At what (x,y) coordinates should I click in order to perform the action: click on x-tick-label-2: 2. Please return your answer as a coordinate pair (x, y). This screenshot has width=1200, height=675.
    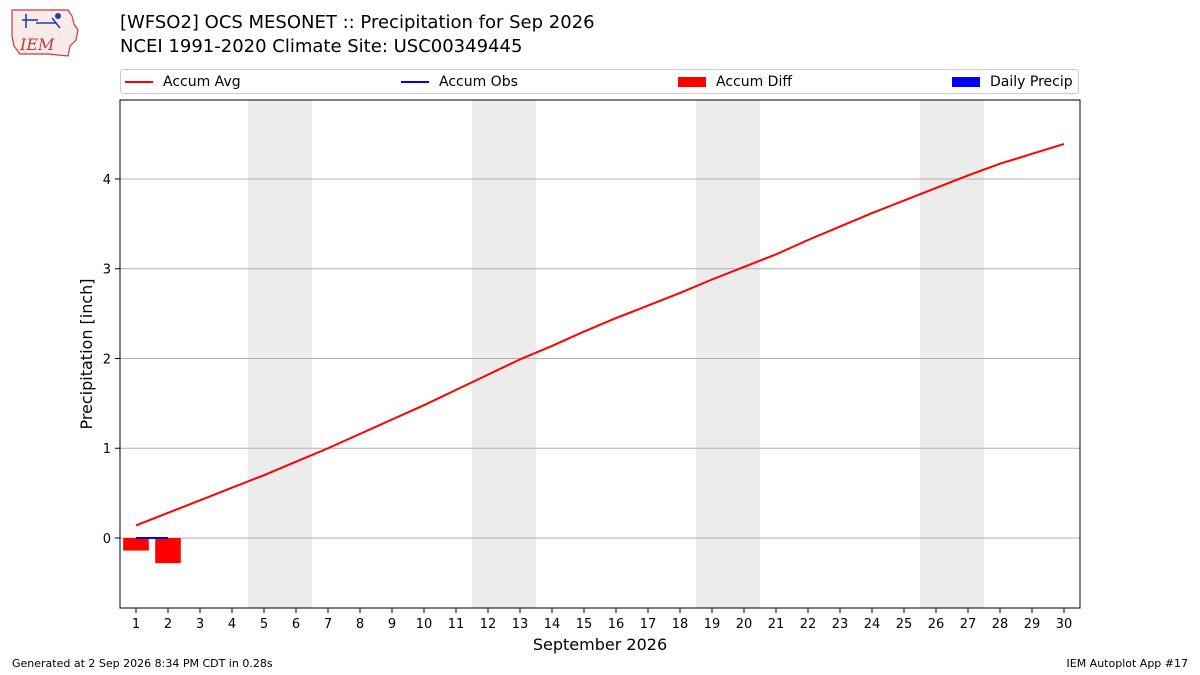
    Looking at the image, I should click on (168, 624).